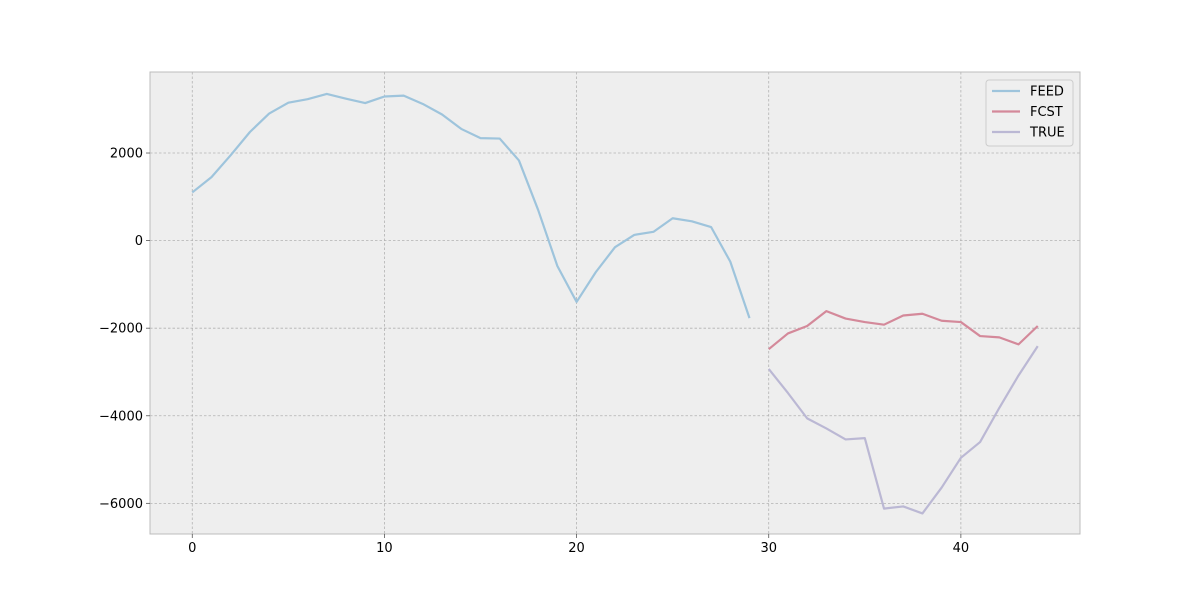 The height and width of the screenshot is (600, 1200). Describe the element at coordinates (576, 548) in the screenshot. I see `x-tick-label: 20` at that location.